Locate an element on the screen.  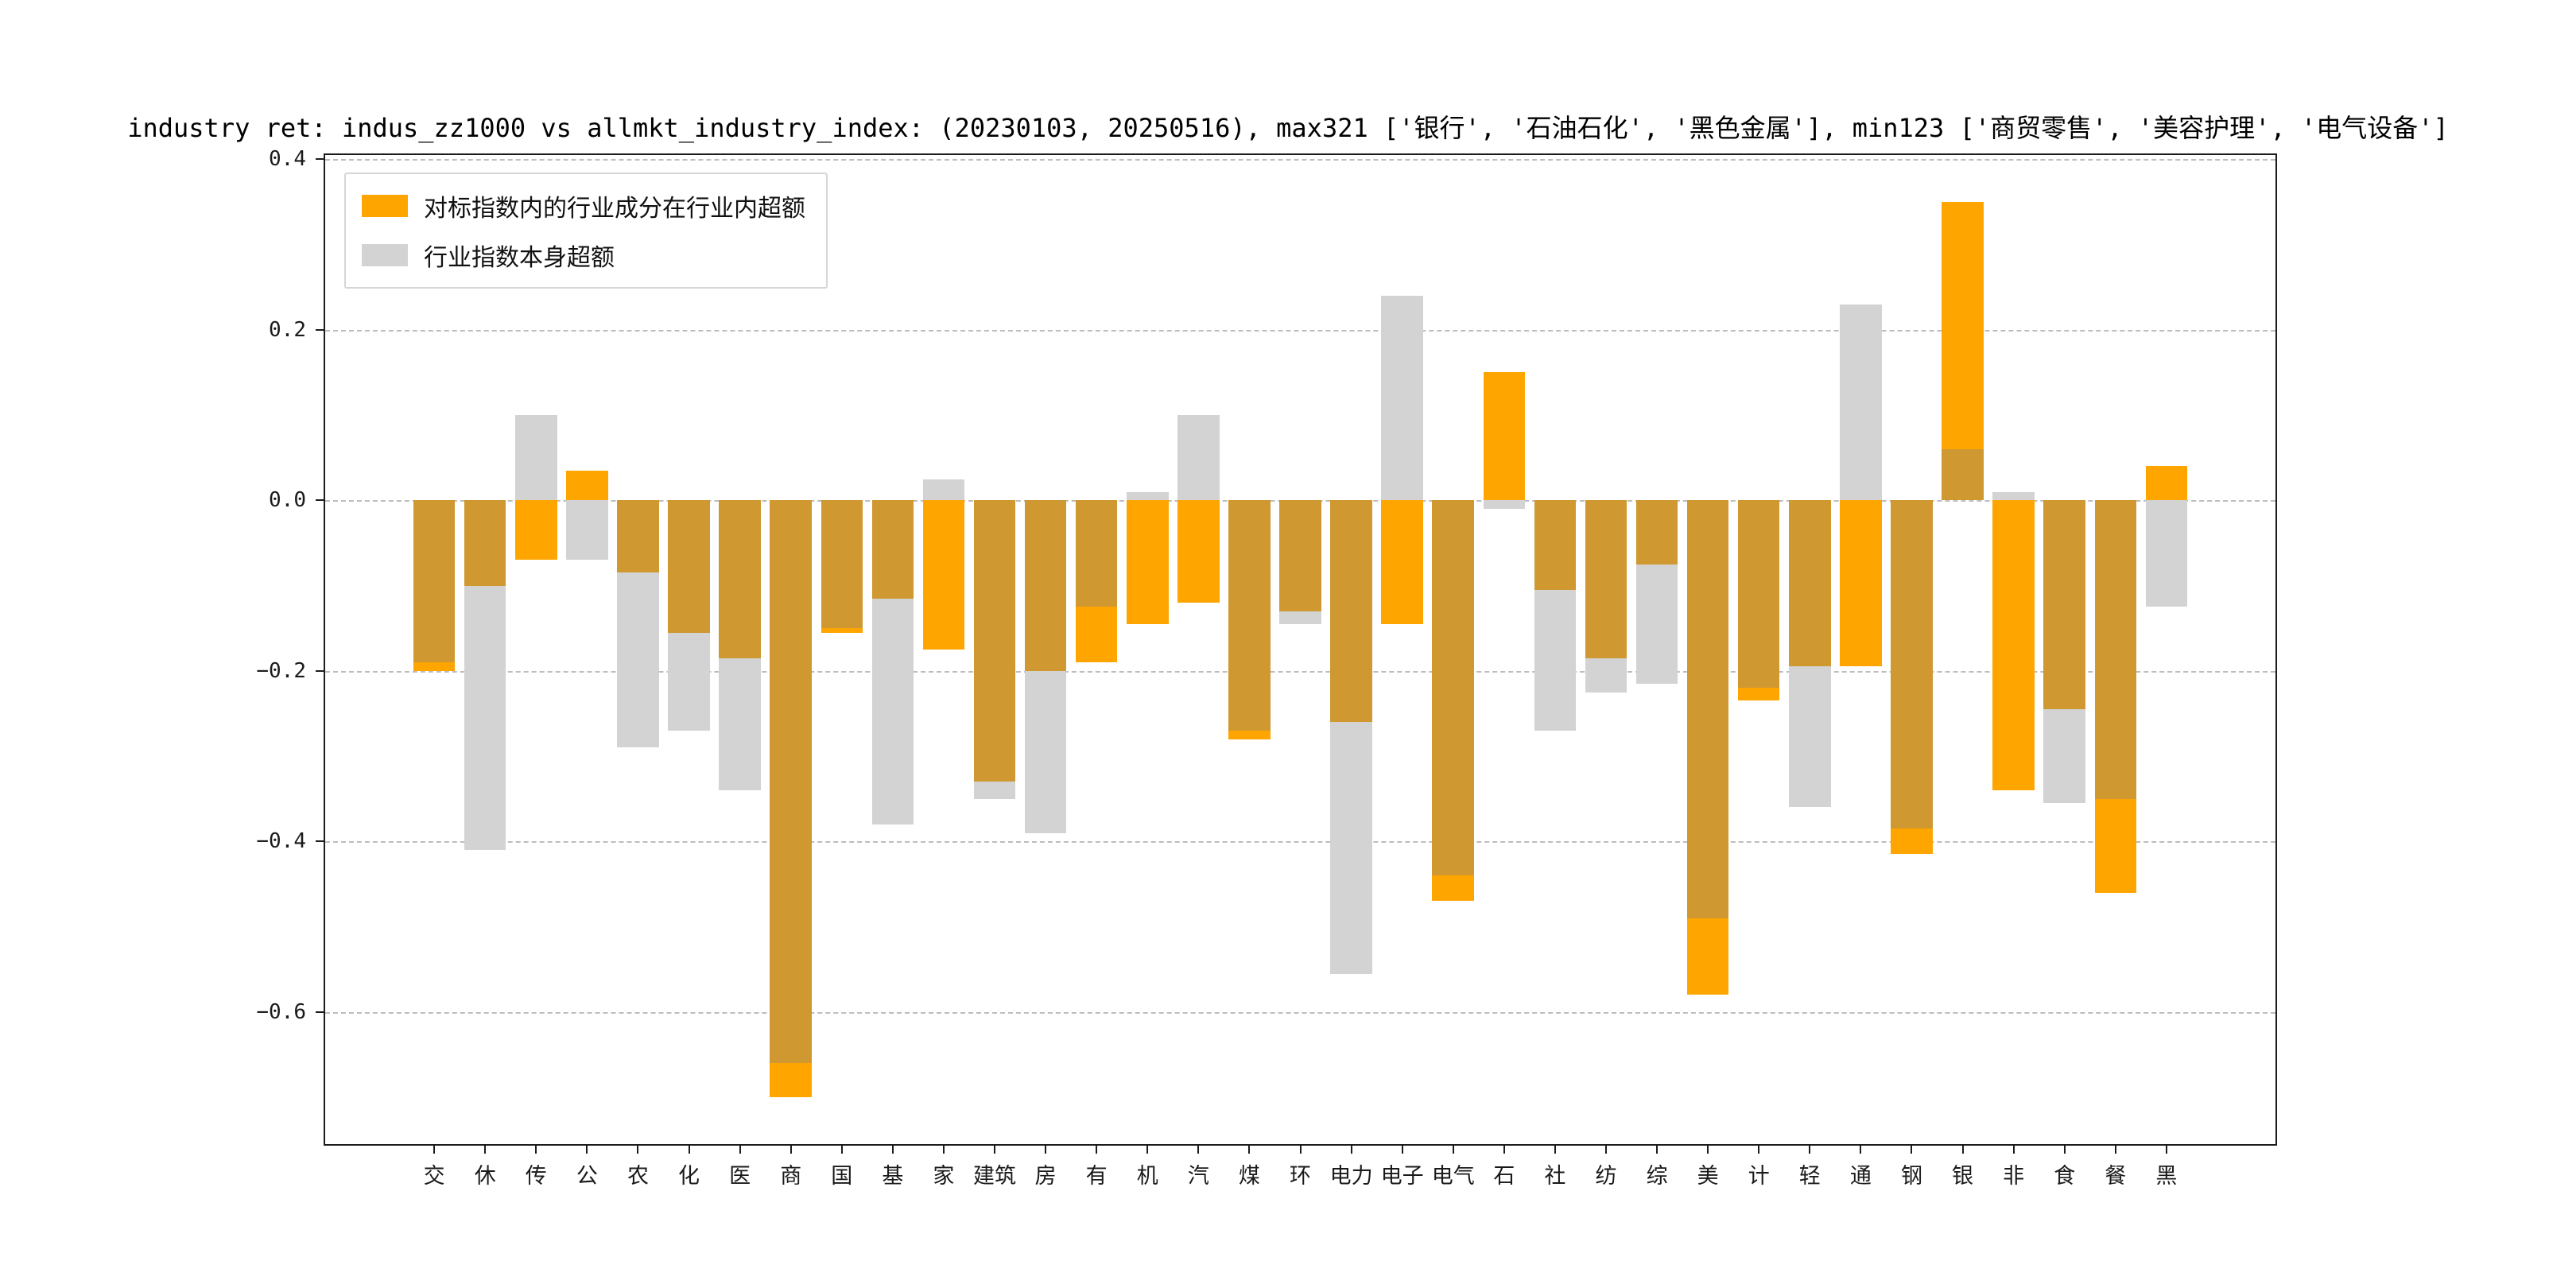
x-tick-label: 汽 is located at coordinates (1198, 1176).